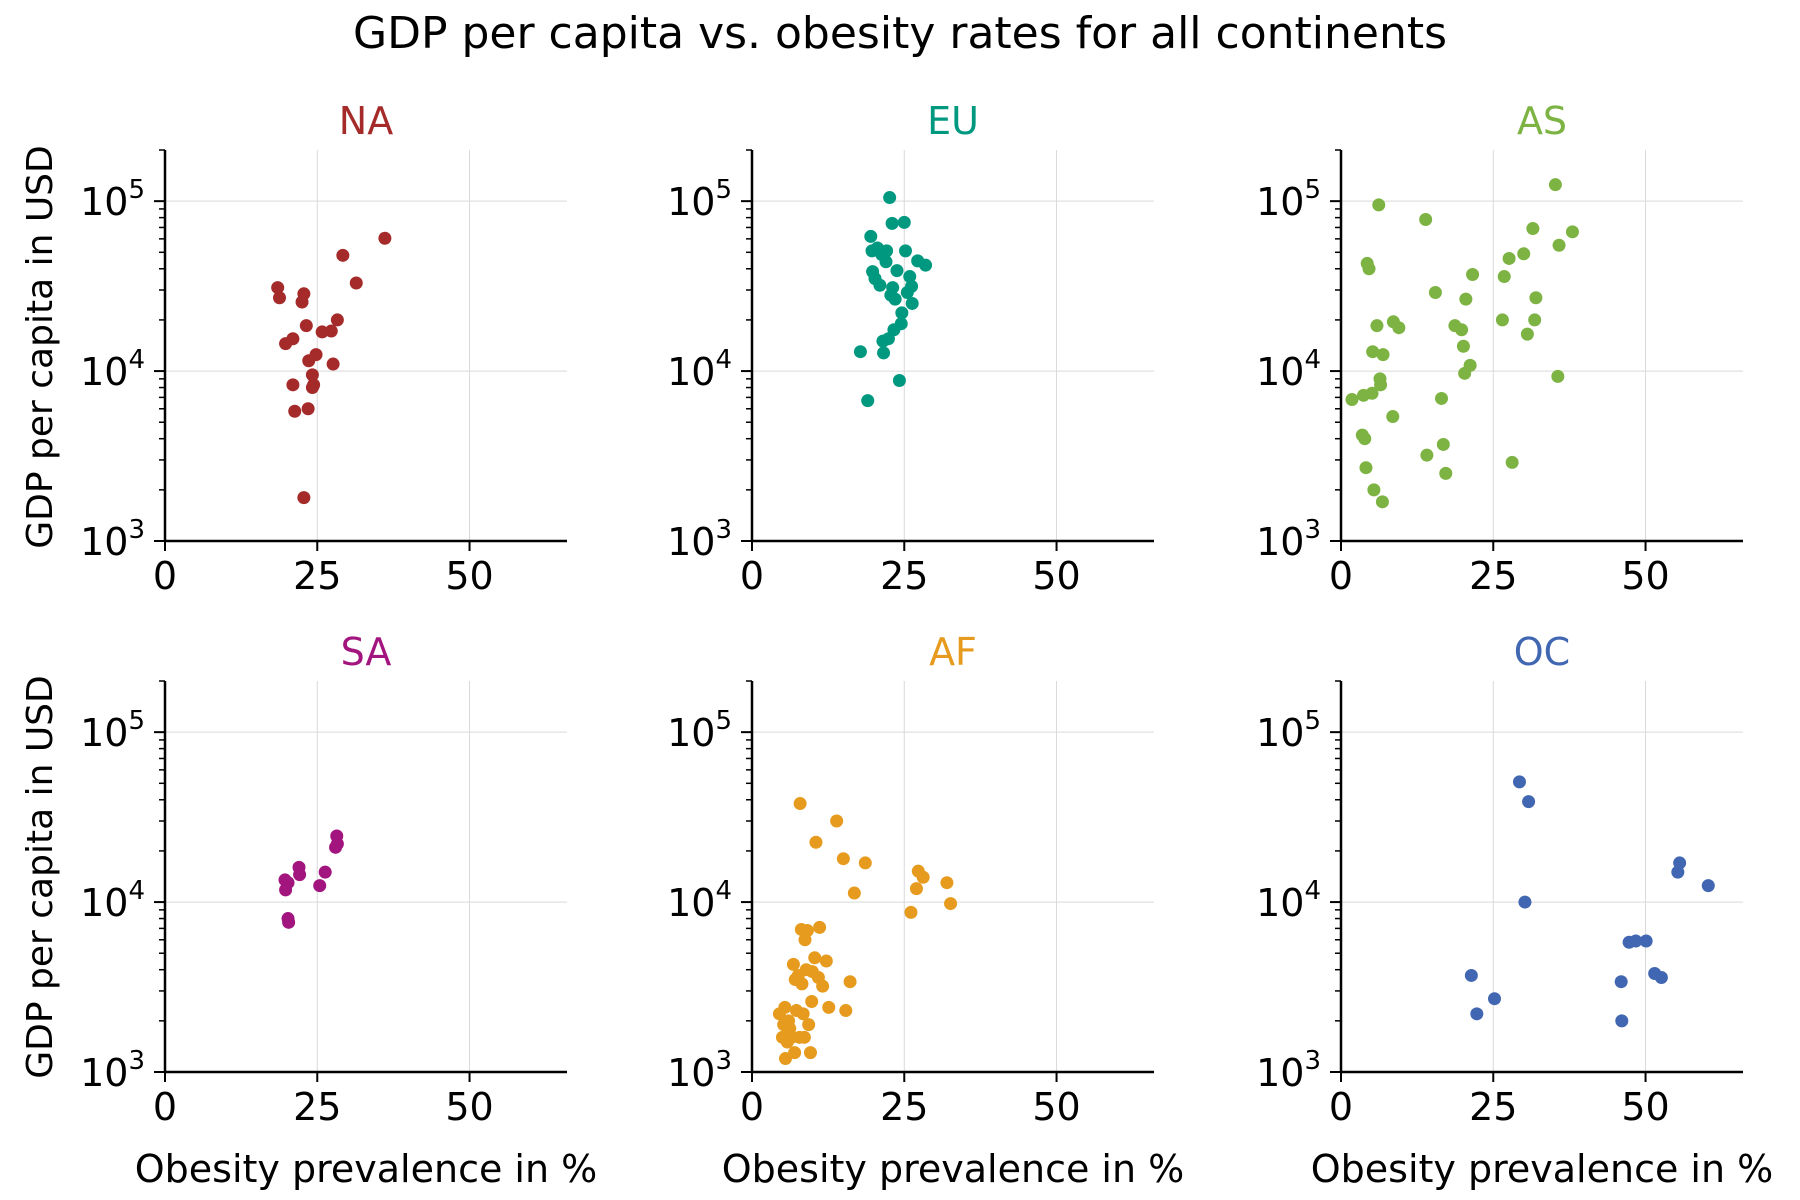 This screenshot has height=1200, width=1800. I want to click on subplot-na: 10³ 10⁴ 10⁵ 0 25 50 NA, so click(323, 348).